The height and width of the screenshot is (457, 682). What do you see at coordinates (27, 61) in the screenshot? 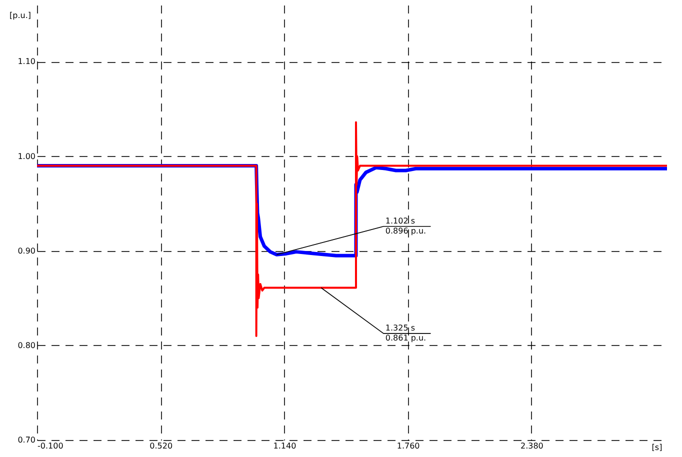
I see `y-tick-label: 1.10` at bounding box center [27, 61].